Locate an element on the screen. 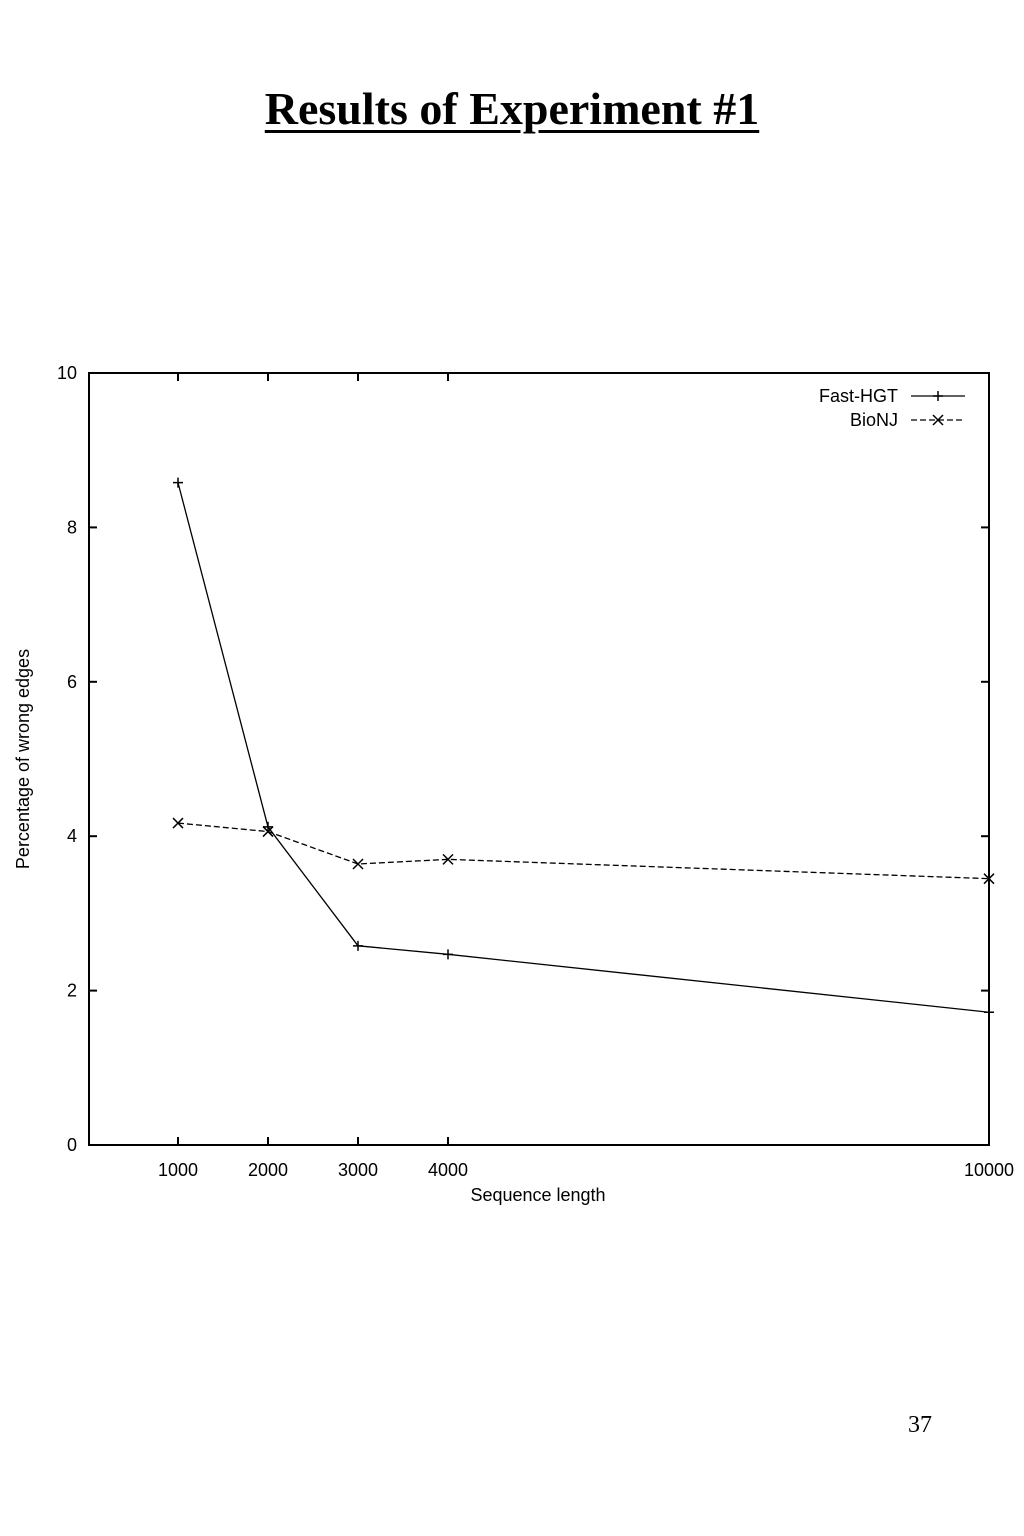 The image size is (1024, 1536). series-line-bionj is located at coordinates (583, 851).